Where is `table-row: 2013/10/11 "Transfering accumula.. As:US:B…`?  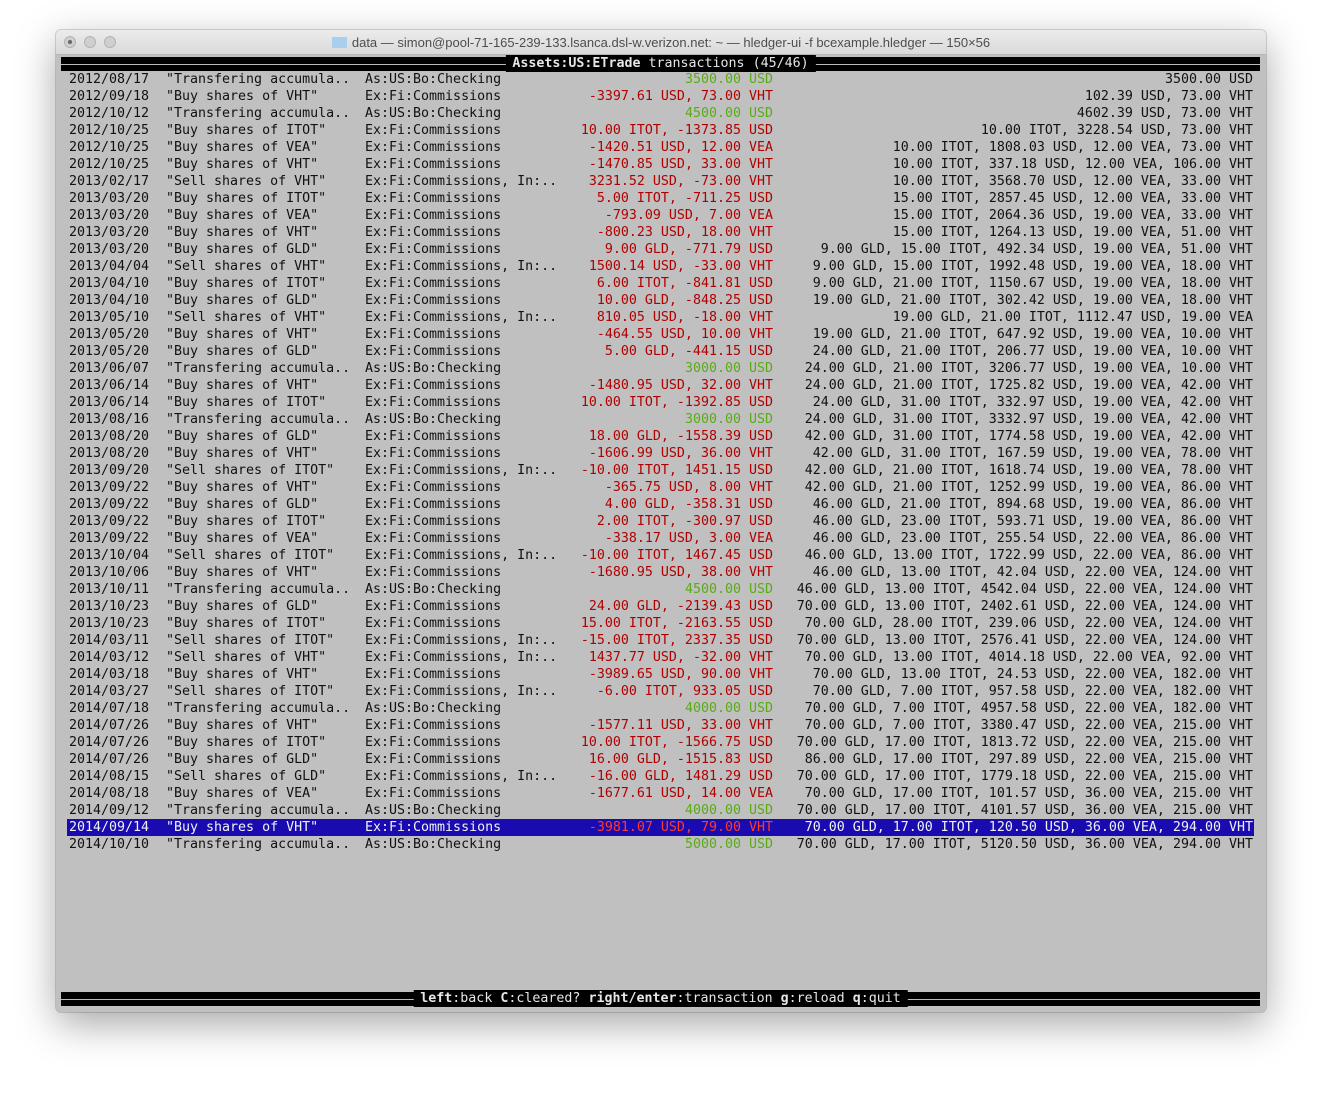
table-row: 2013/10/11 "Transfering accumula.. As:US:B… is located at coordinates (660, 589).